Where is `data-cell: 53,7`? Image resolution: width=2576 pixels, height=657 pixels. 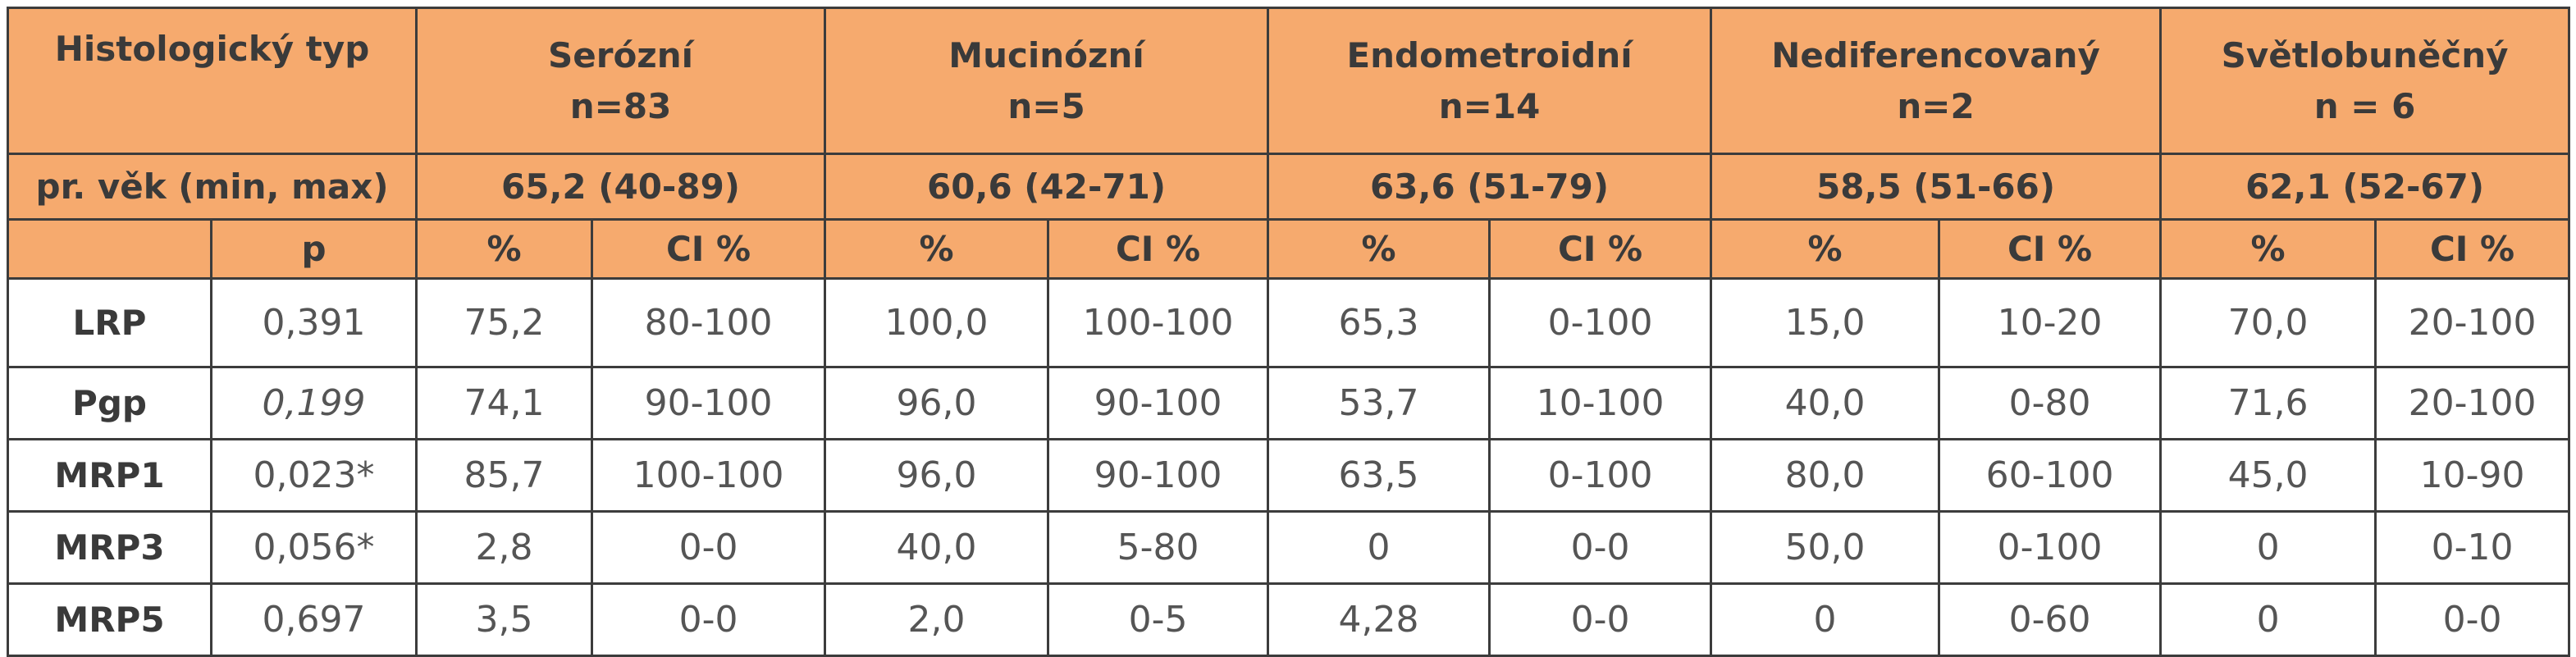
data-cell: 53,7 is located at coordinates (1379, 403).